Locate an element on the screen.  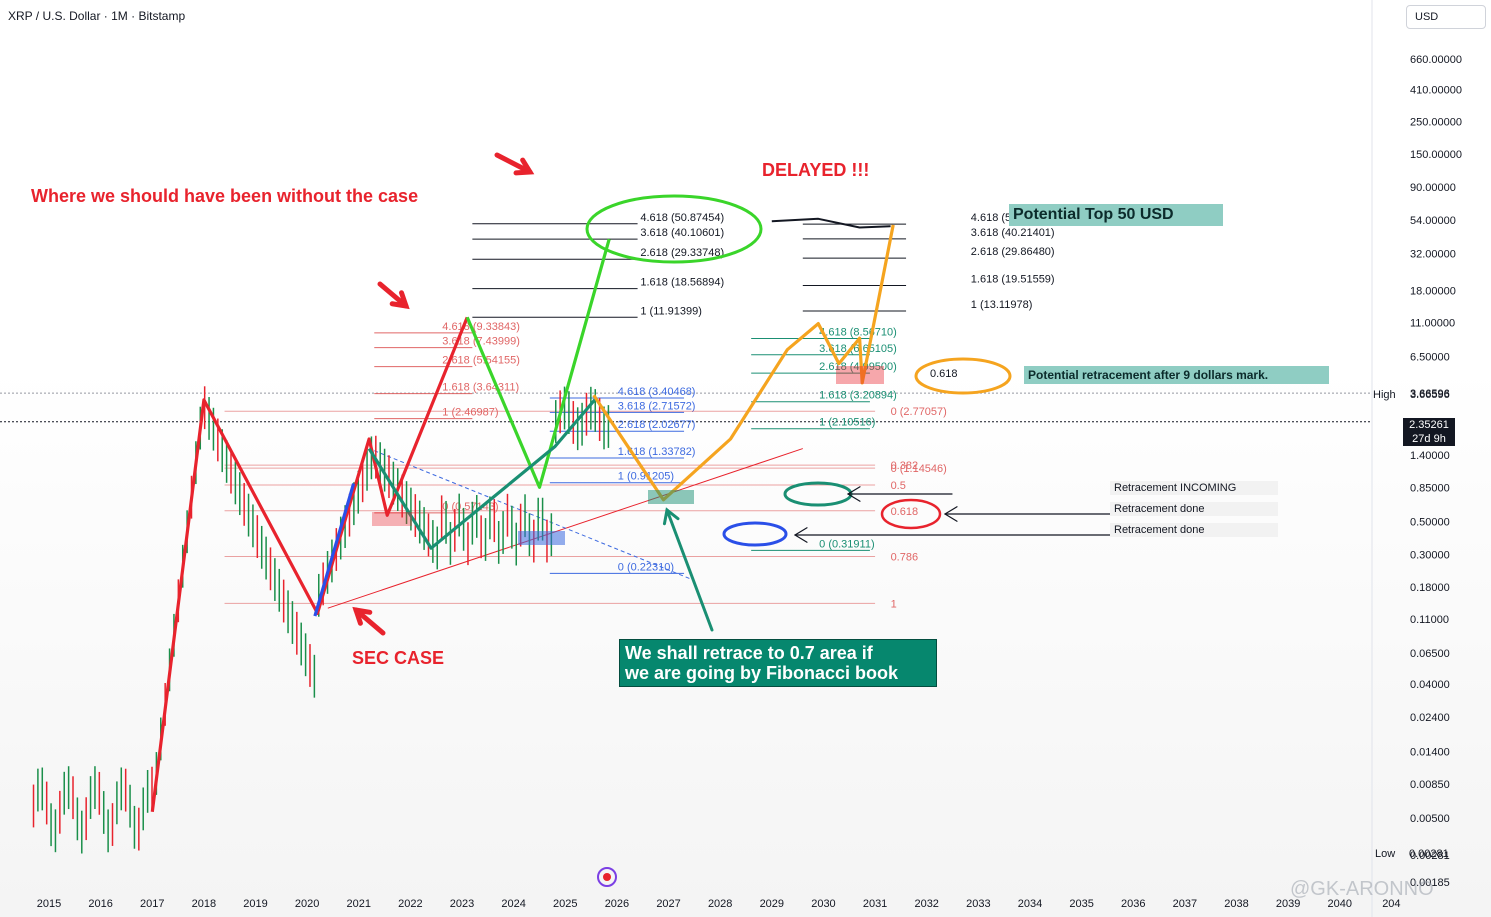
y-tick-label: 0.30000 is located at coordinates (1430, 555).